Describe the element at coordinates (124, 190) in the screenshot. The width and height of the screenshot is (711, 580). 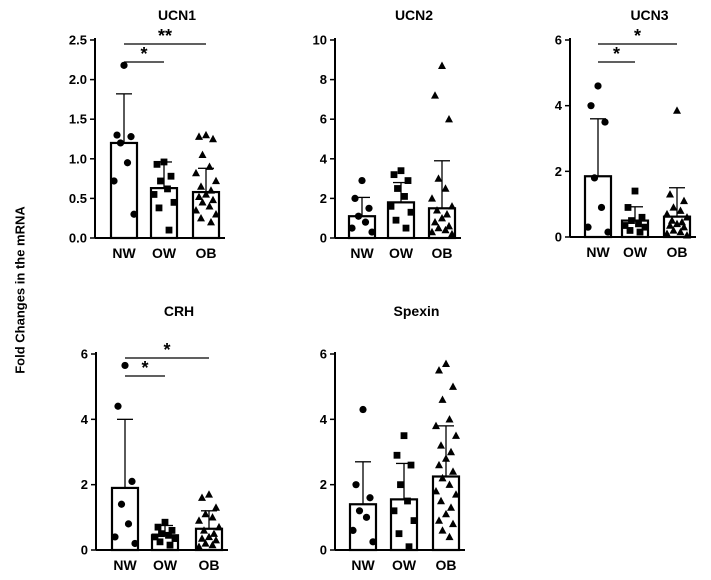
I see `bar-nw` at that location.